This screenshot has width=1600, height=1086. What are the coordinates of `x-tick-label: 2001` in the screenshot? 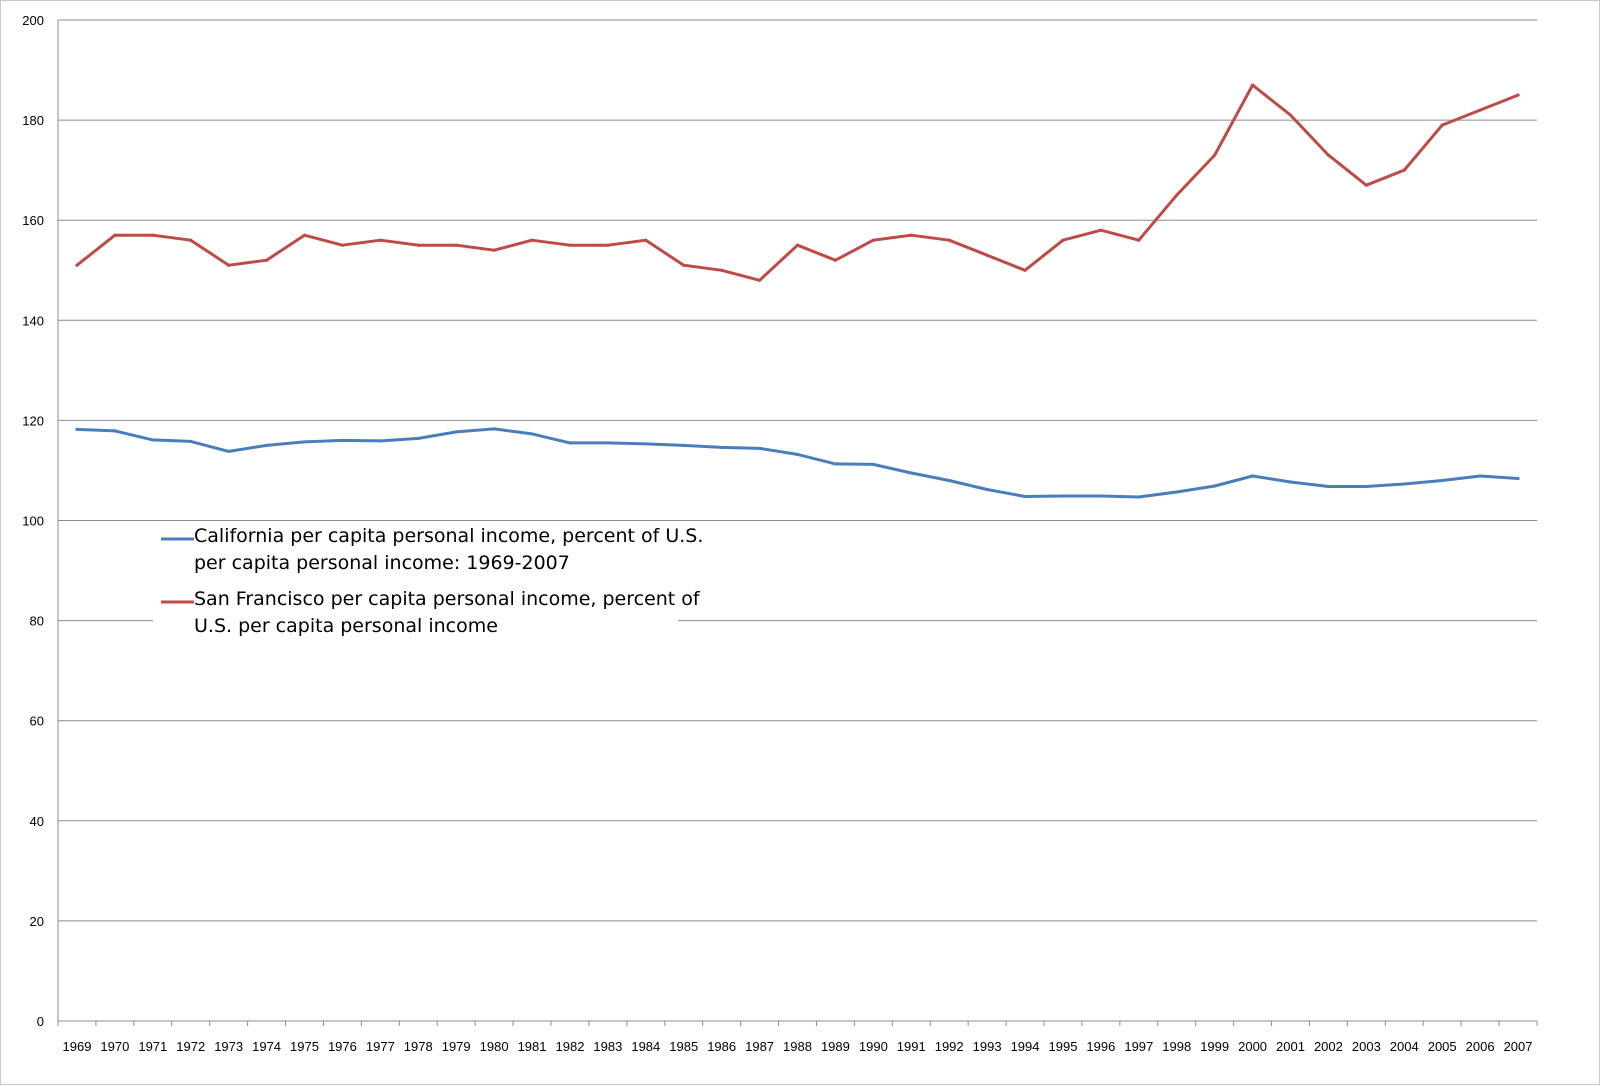 It's located at (1290, 1046).